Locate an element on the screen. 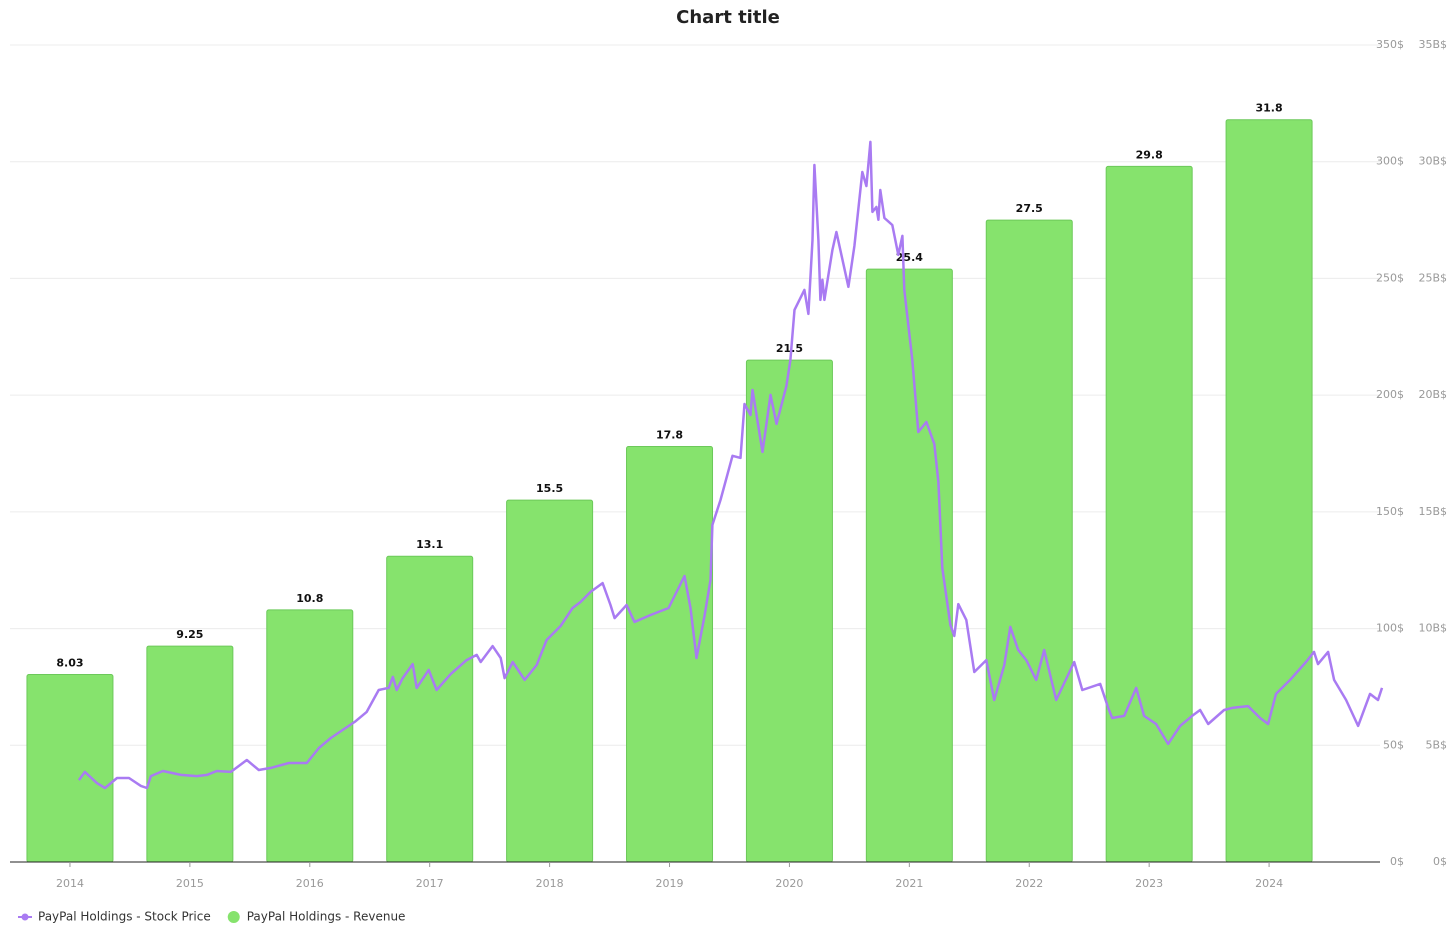  data-label: 17.8 is located at coordinates (669, 434).